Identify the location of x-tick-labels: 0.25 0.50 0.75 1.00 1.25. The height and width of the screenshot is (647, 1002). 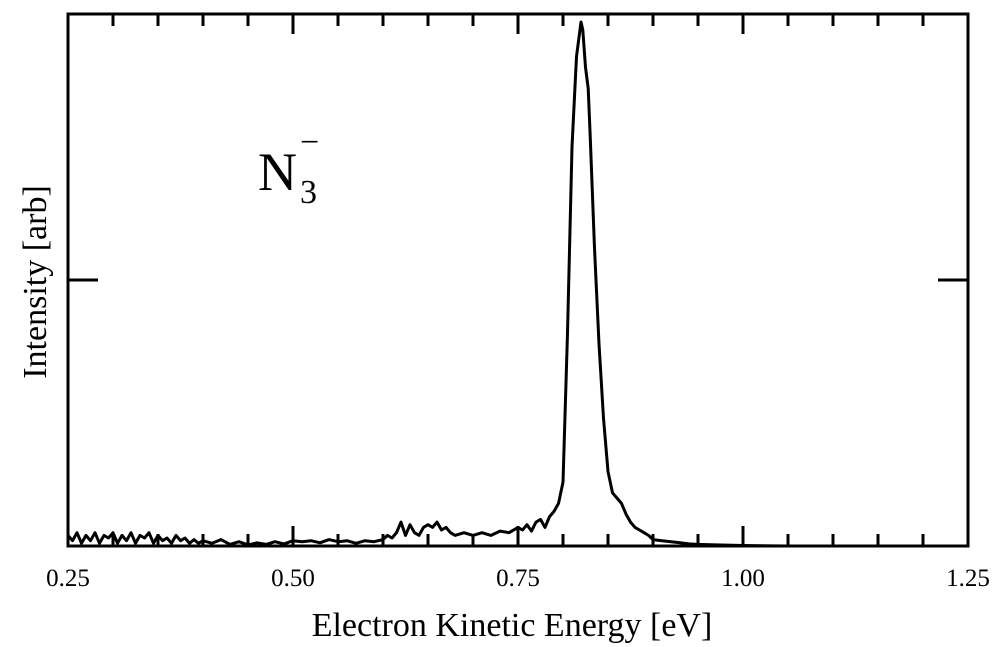
(518, 578).